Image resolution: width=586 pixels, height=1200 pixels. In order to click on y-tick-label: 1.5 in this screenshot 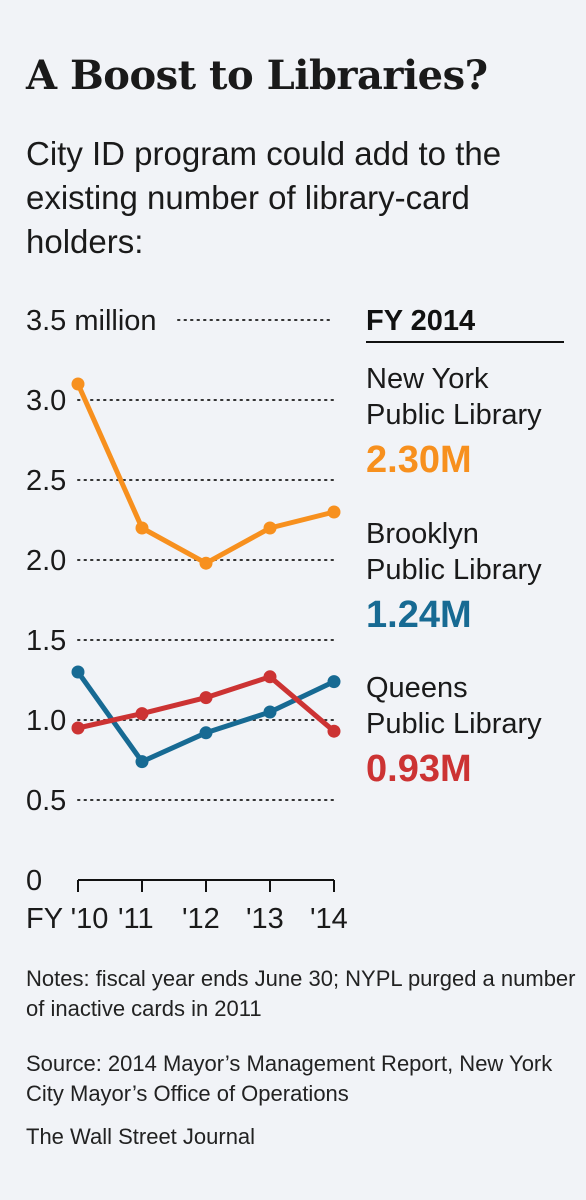, I will do `click(46, 641)`.